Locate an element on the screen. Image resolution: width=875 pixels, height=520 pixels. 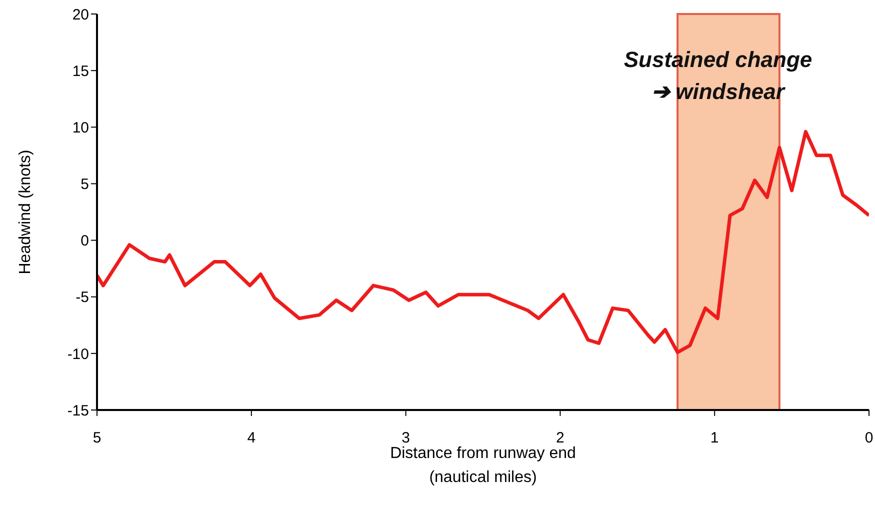
y-tick-label: -15 is located at coordinates (78, 411).